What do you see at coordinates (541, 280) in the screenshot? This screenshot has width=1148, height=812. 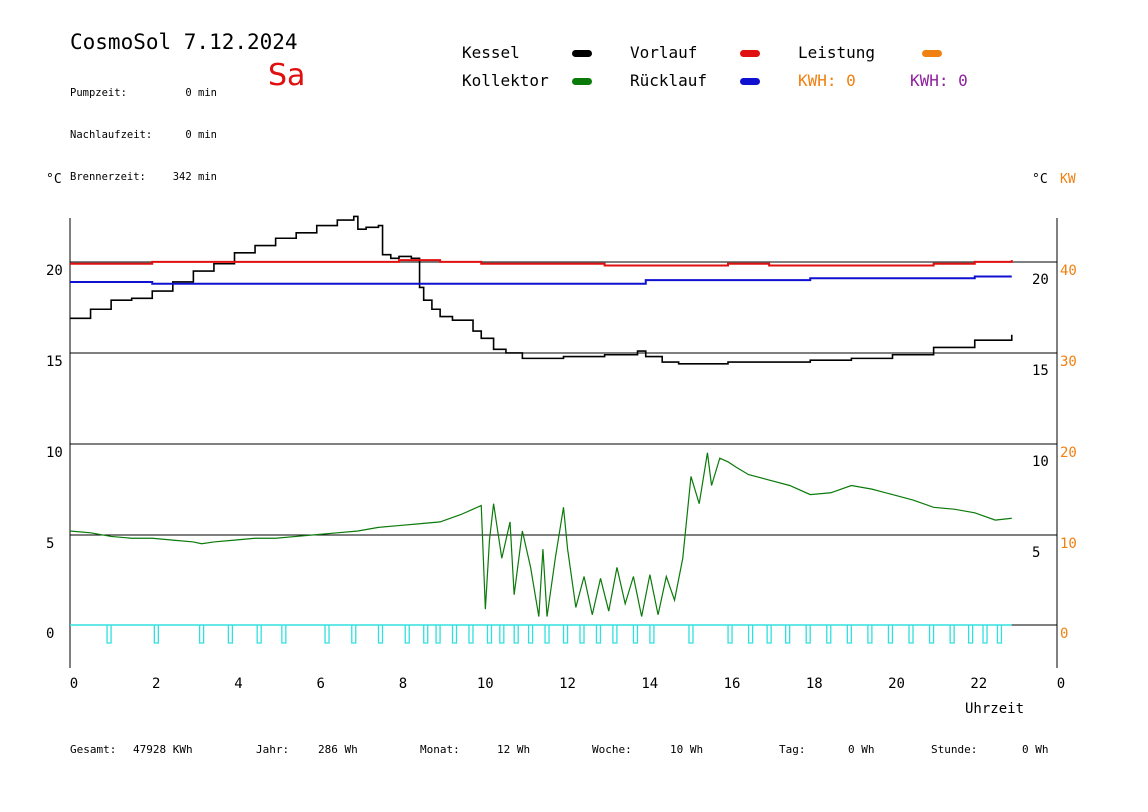 I see `series-rcklauf-line` at bounding box center [541, 280].